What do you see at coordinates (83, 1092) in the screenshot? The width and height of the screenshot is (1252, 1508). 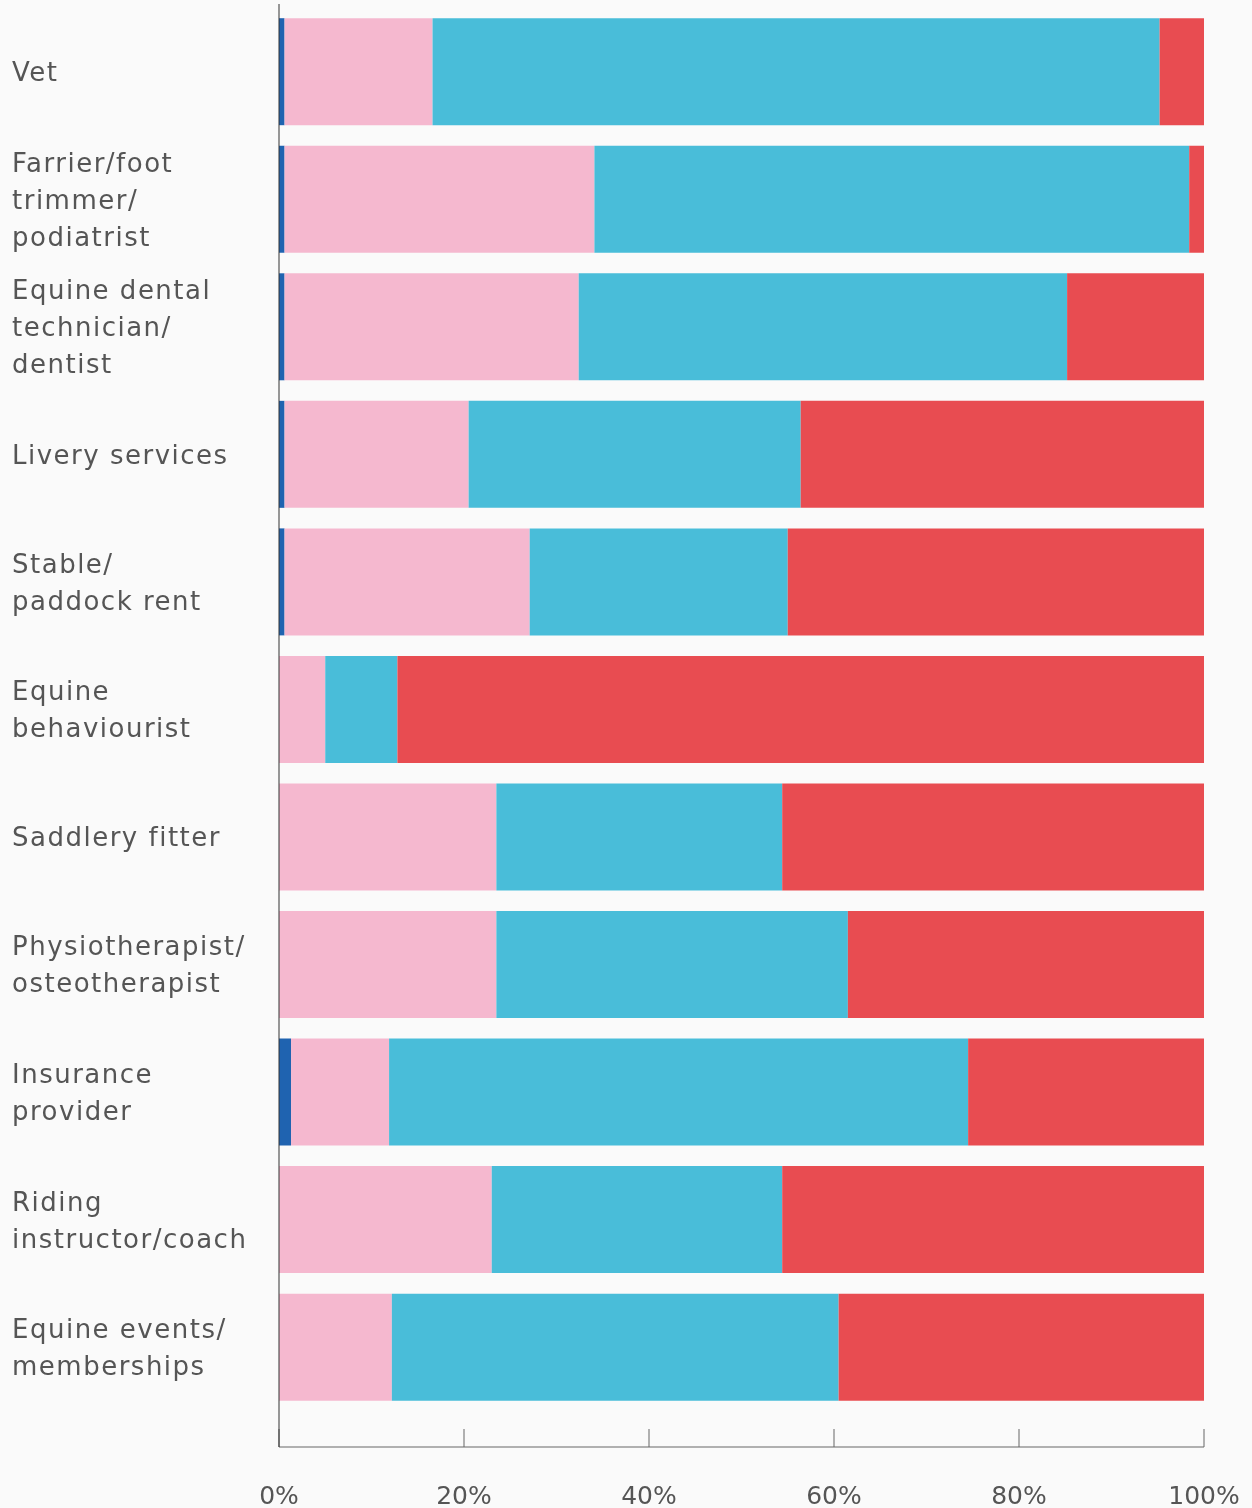 I see `y-tick-label: Insurance provider` at bounding box center [83, 1092].